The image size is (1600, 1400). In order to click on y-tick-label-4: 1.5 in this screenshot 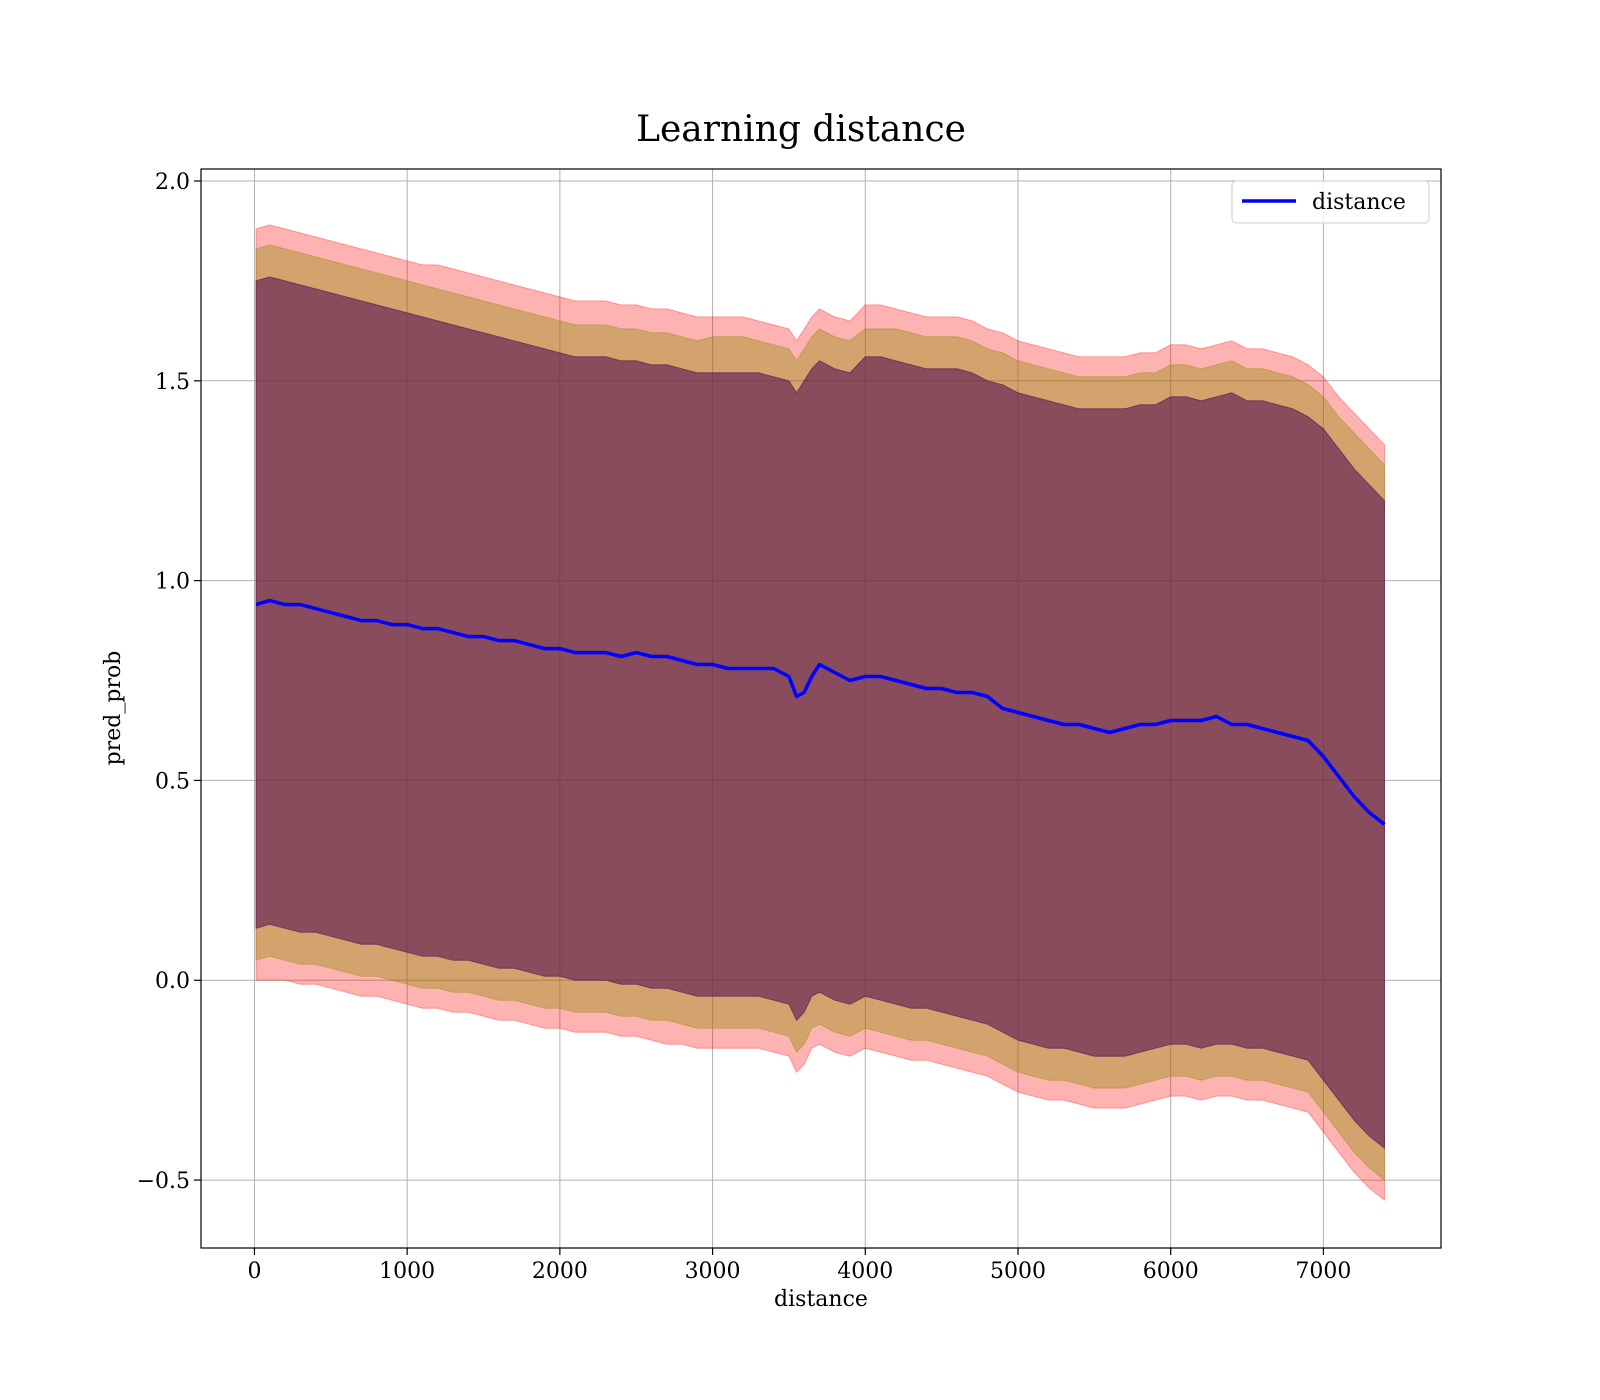, I will do `click(172, 382)`.